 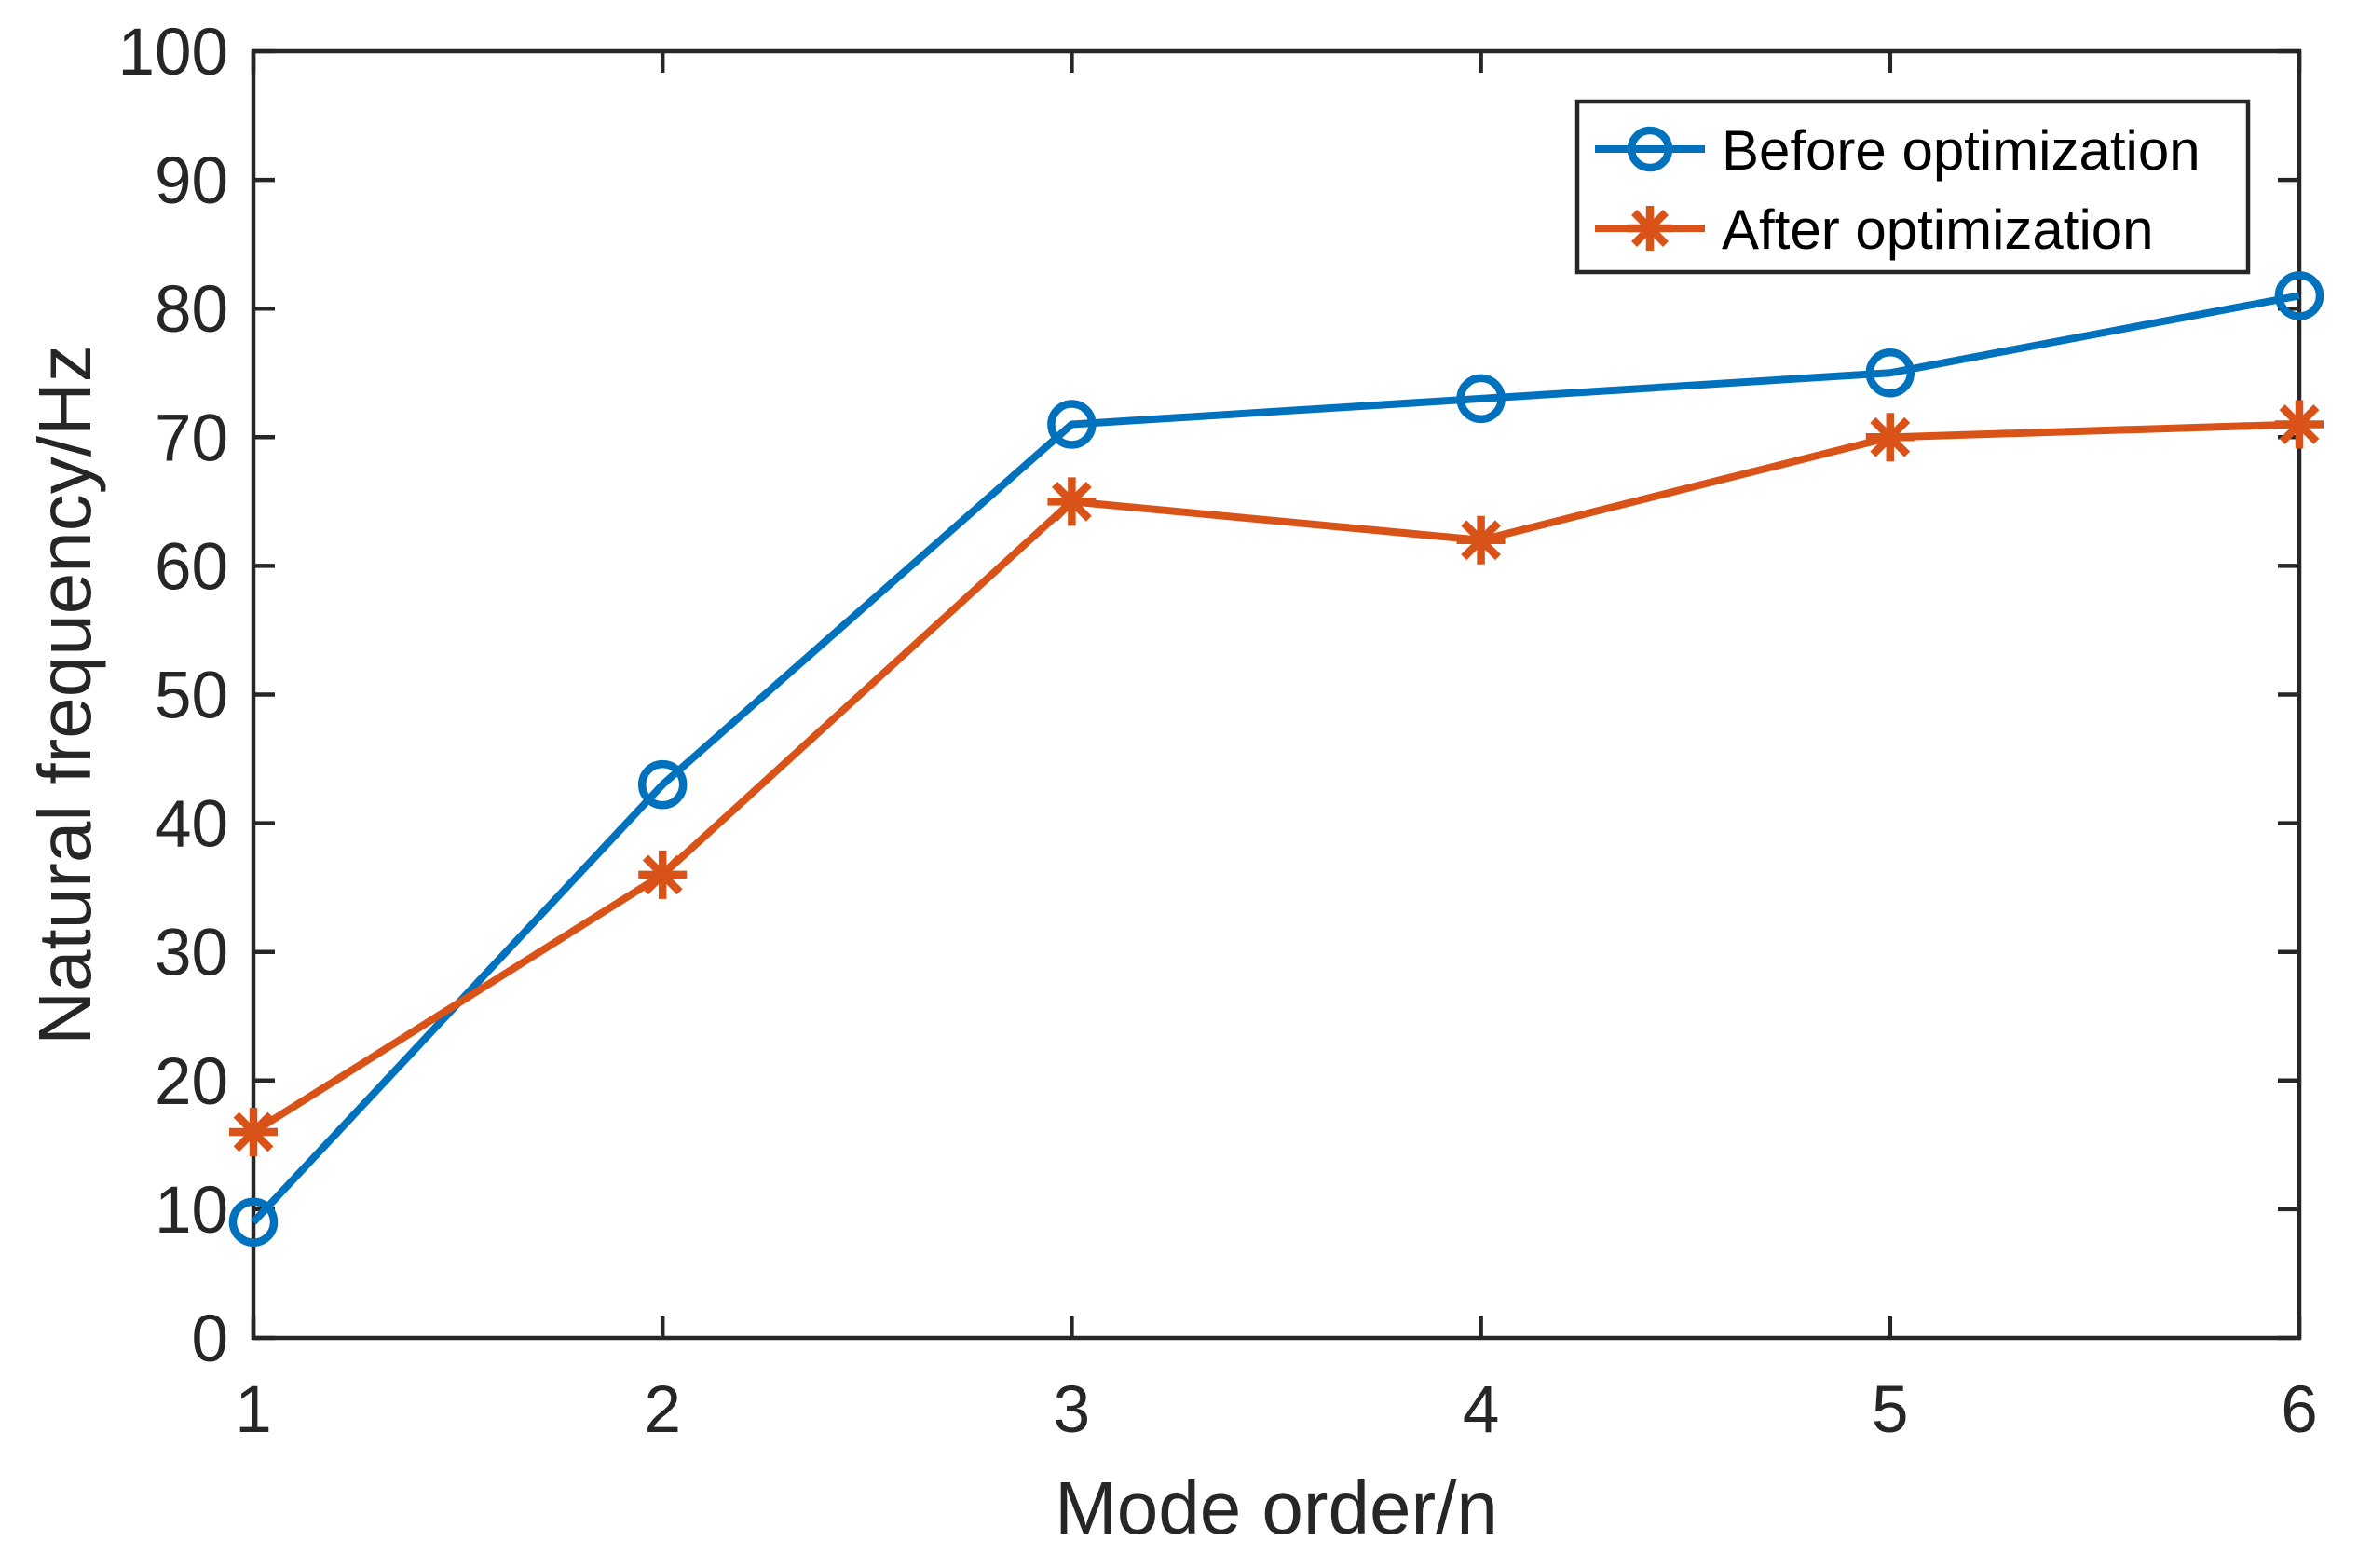 What do you see at coordinates (1650, 188) in the screenshot?
I see `legend-samples` at bounding box center [1650, 188].